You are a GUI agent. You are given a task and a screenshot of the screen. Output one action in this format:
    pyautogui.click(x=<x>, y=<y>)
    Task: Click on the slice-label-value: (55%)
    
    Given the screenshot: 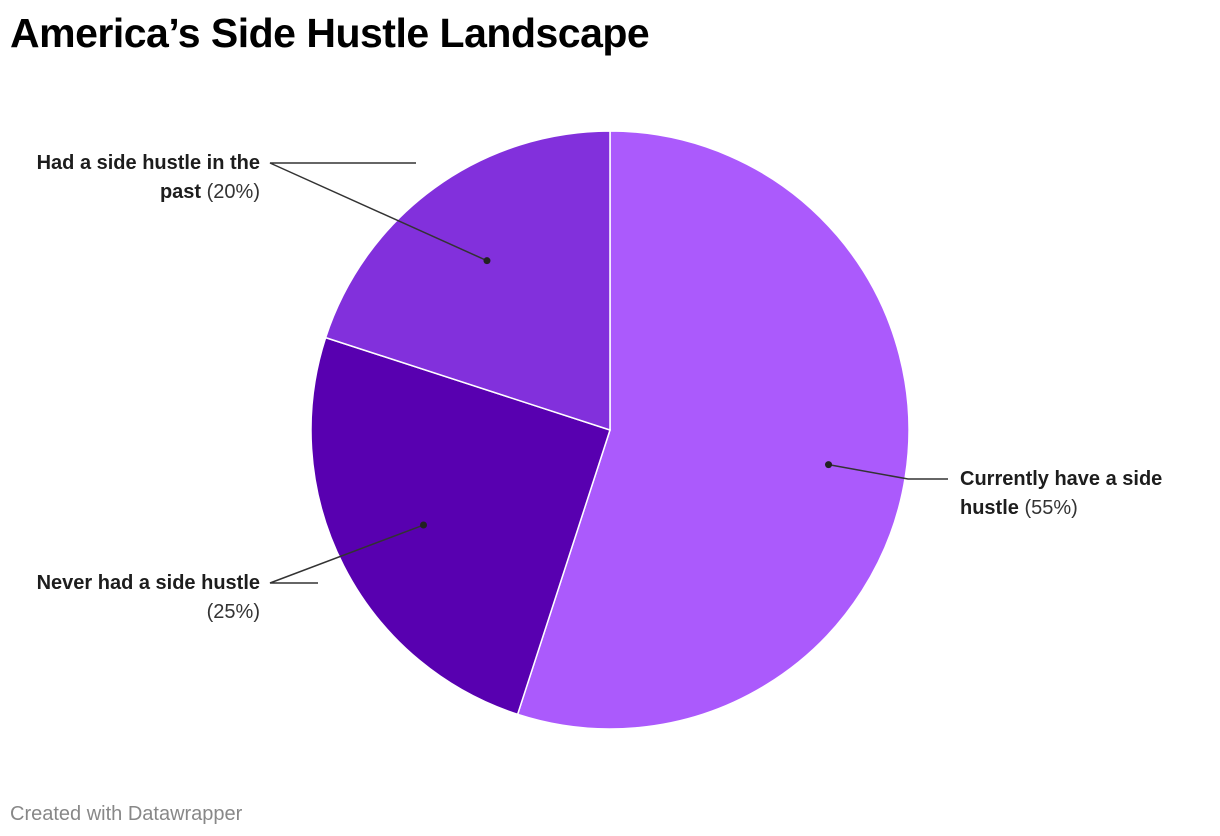 What is the action you would take?
    pyautogui.click(x=1051, y=508)
    